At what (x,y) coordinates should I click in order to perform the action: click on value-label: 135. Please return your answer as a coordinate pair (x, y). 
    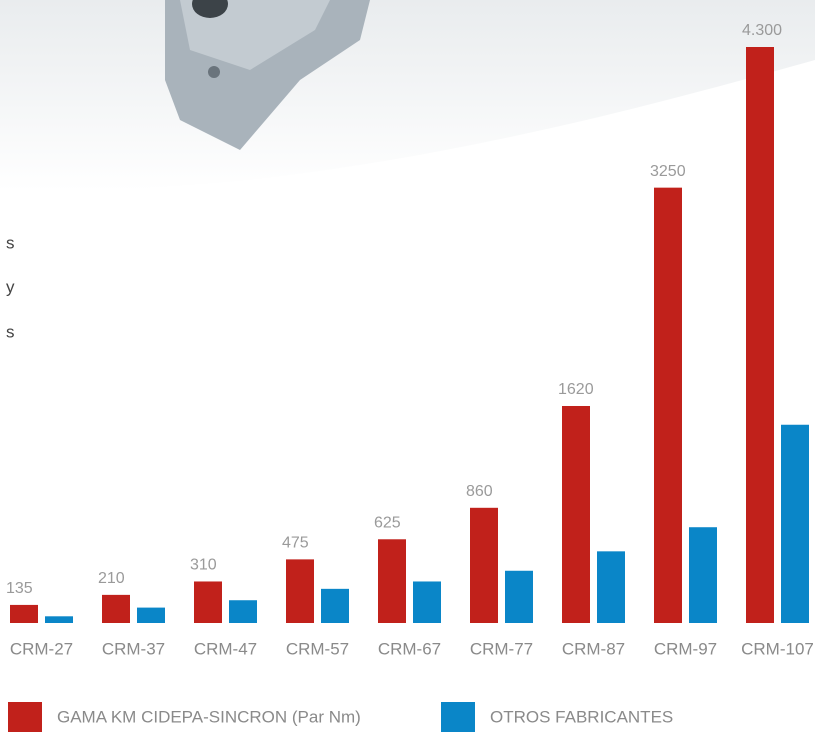
    Looking at the image, I should click on (19, 588).